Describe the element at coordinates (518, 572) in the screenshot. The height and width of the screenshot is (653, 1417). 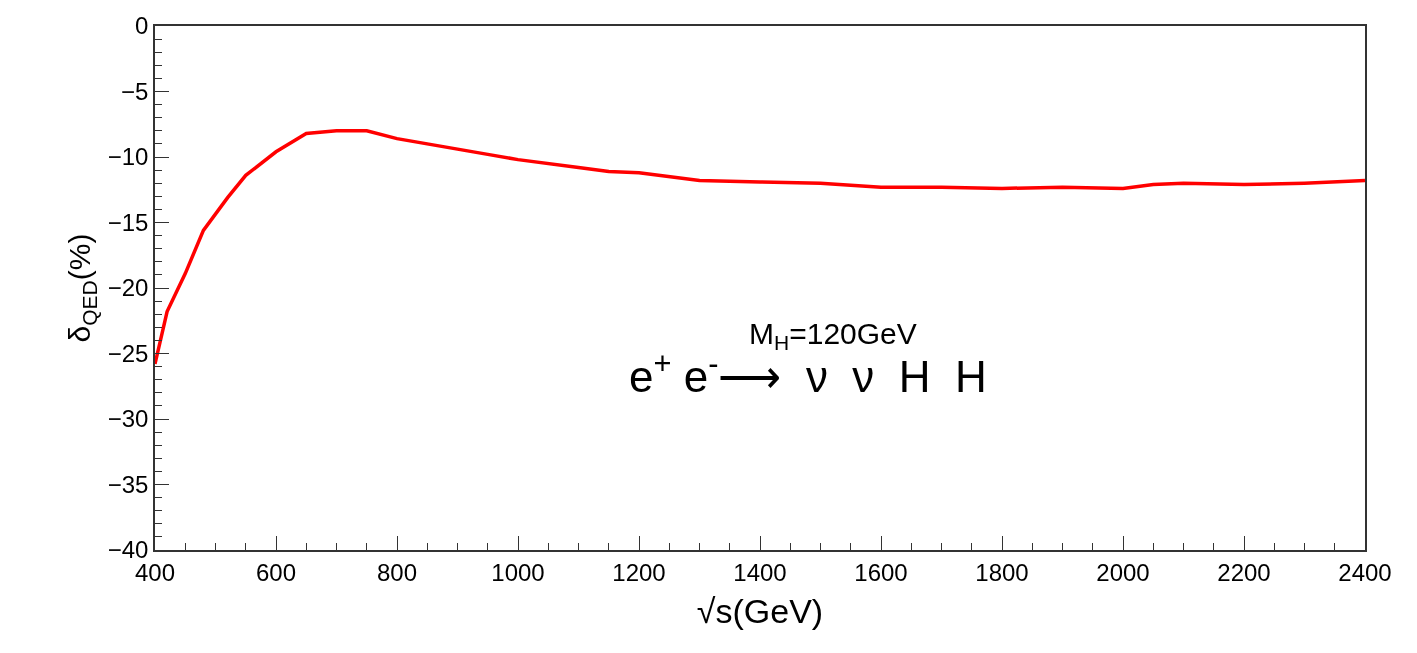
I see `x-tick-label: 1000` at that location.